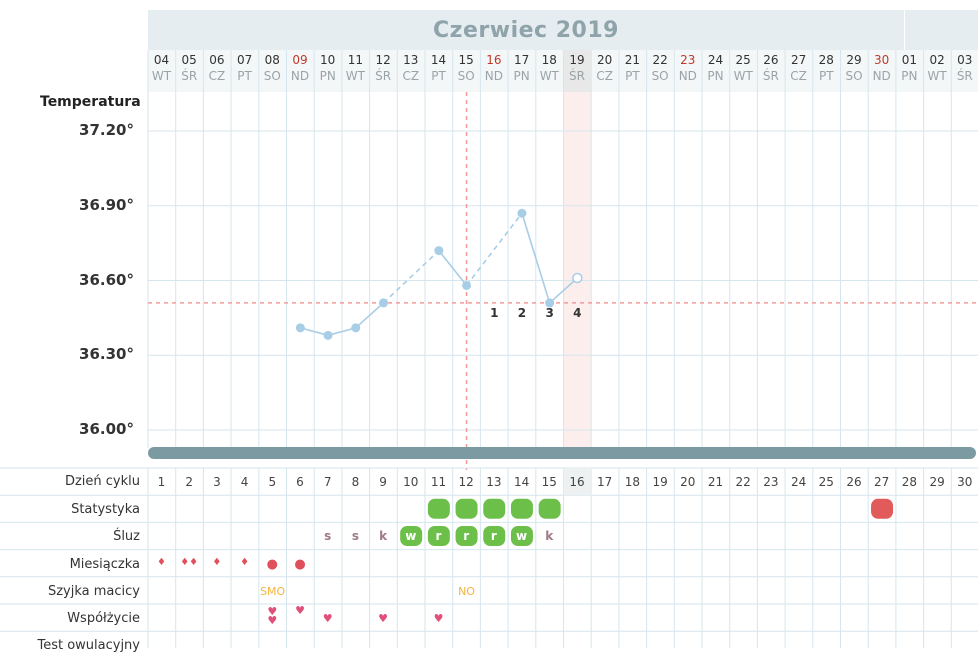  Describe the element at coordinates (798, 482) in the screenshot. I see `cycle-day-number: 24` at that location.